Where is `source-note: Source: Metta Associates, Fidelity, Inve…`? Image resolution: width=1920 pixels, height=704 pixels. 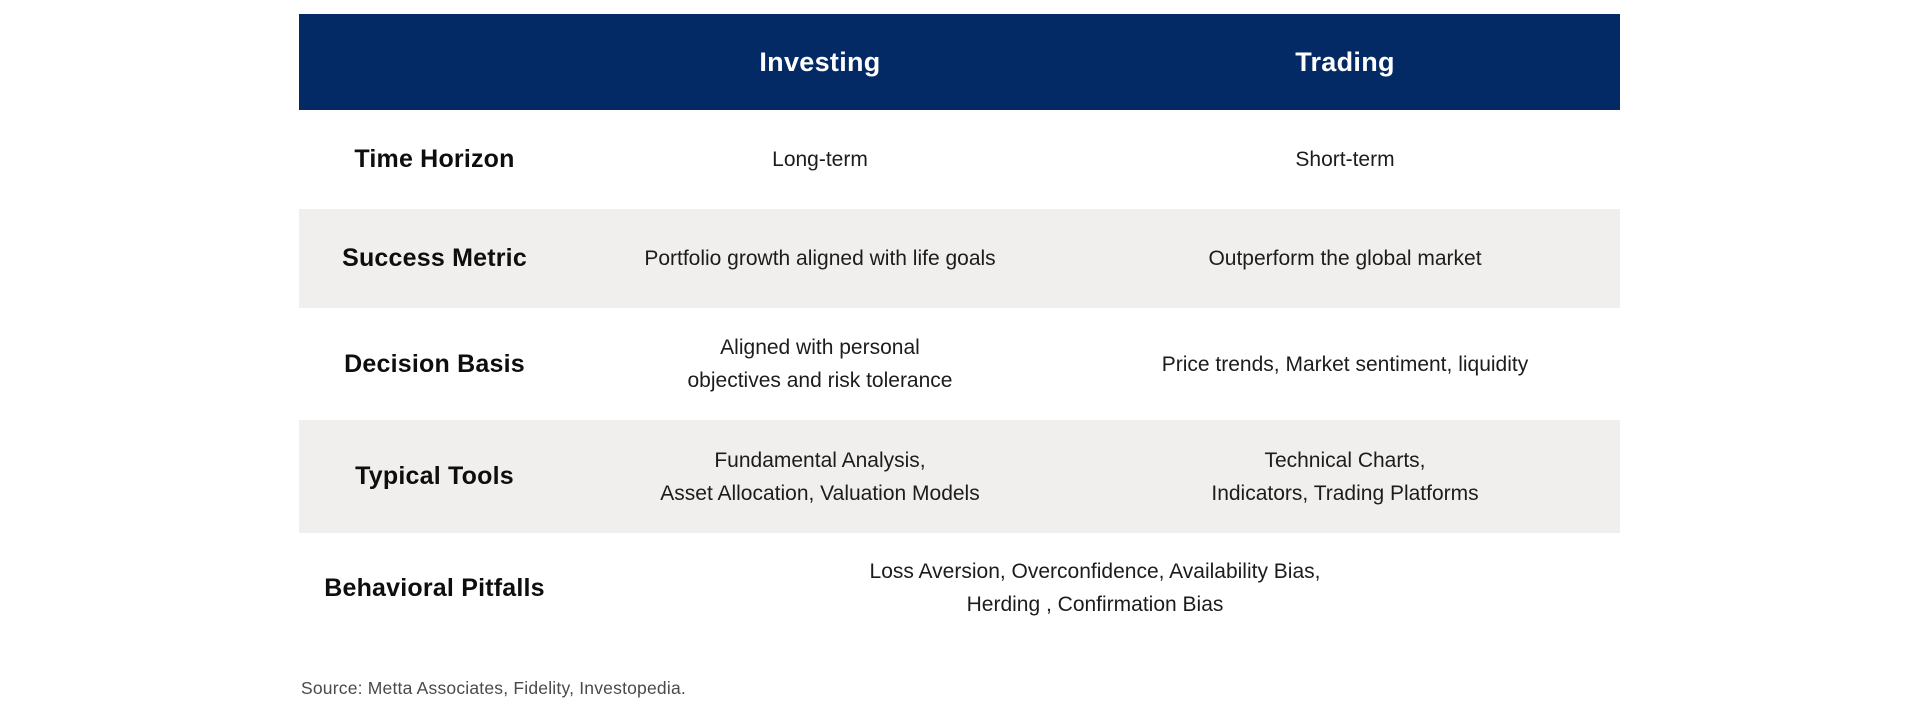 source-note: Source: Metta Associates, Fidelity, Inve… is located at coordinates (493, 688).